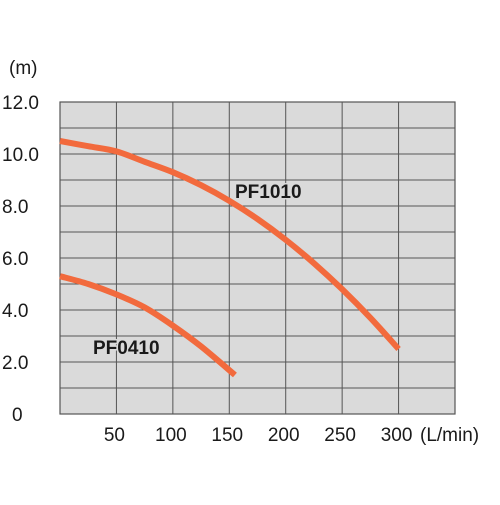 This screenshot has height=505, width=500. What do you see at coordinates (171, 435) in the screenshot?
I see `x-tick-label: 100` at bounding box center [171, 435].